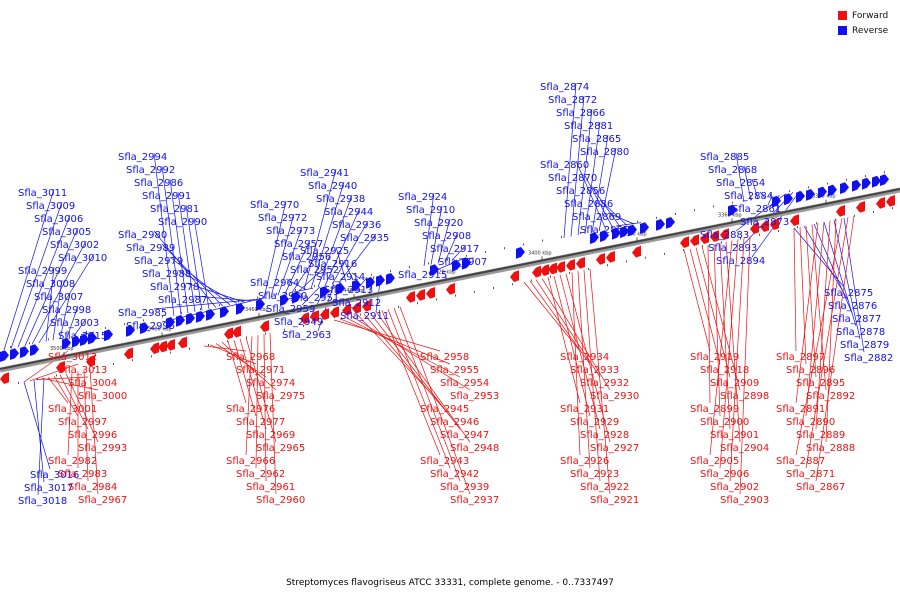  Describe the element at coordinates (756, 209) in the screenshot. I see `gene-label: Sfla_2861` at that location.